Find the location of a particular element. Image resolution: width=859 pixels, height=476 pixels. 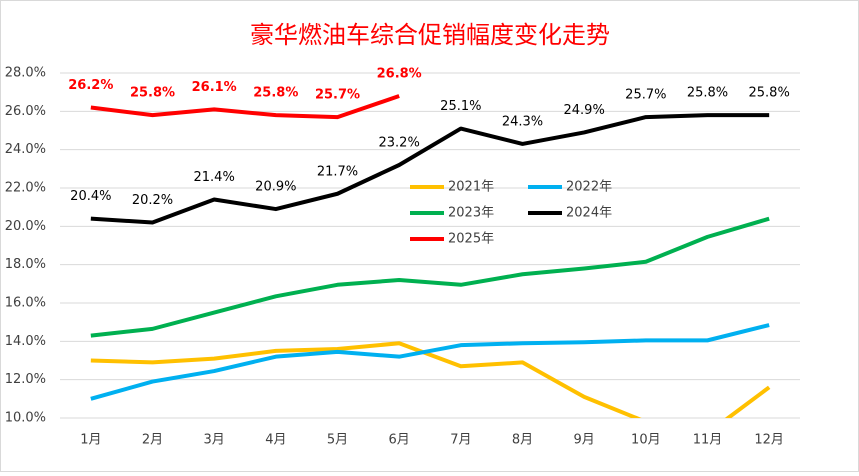

x-tick-label: 1月 is located at coordinates (90, 440).